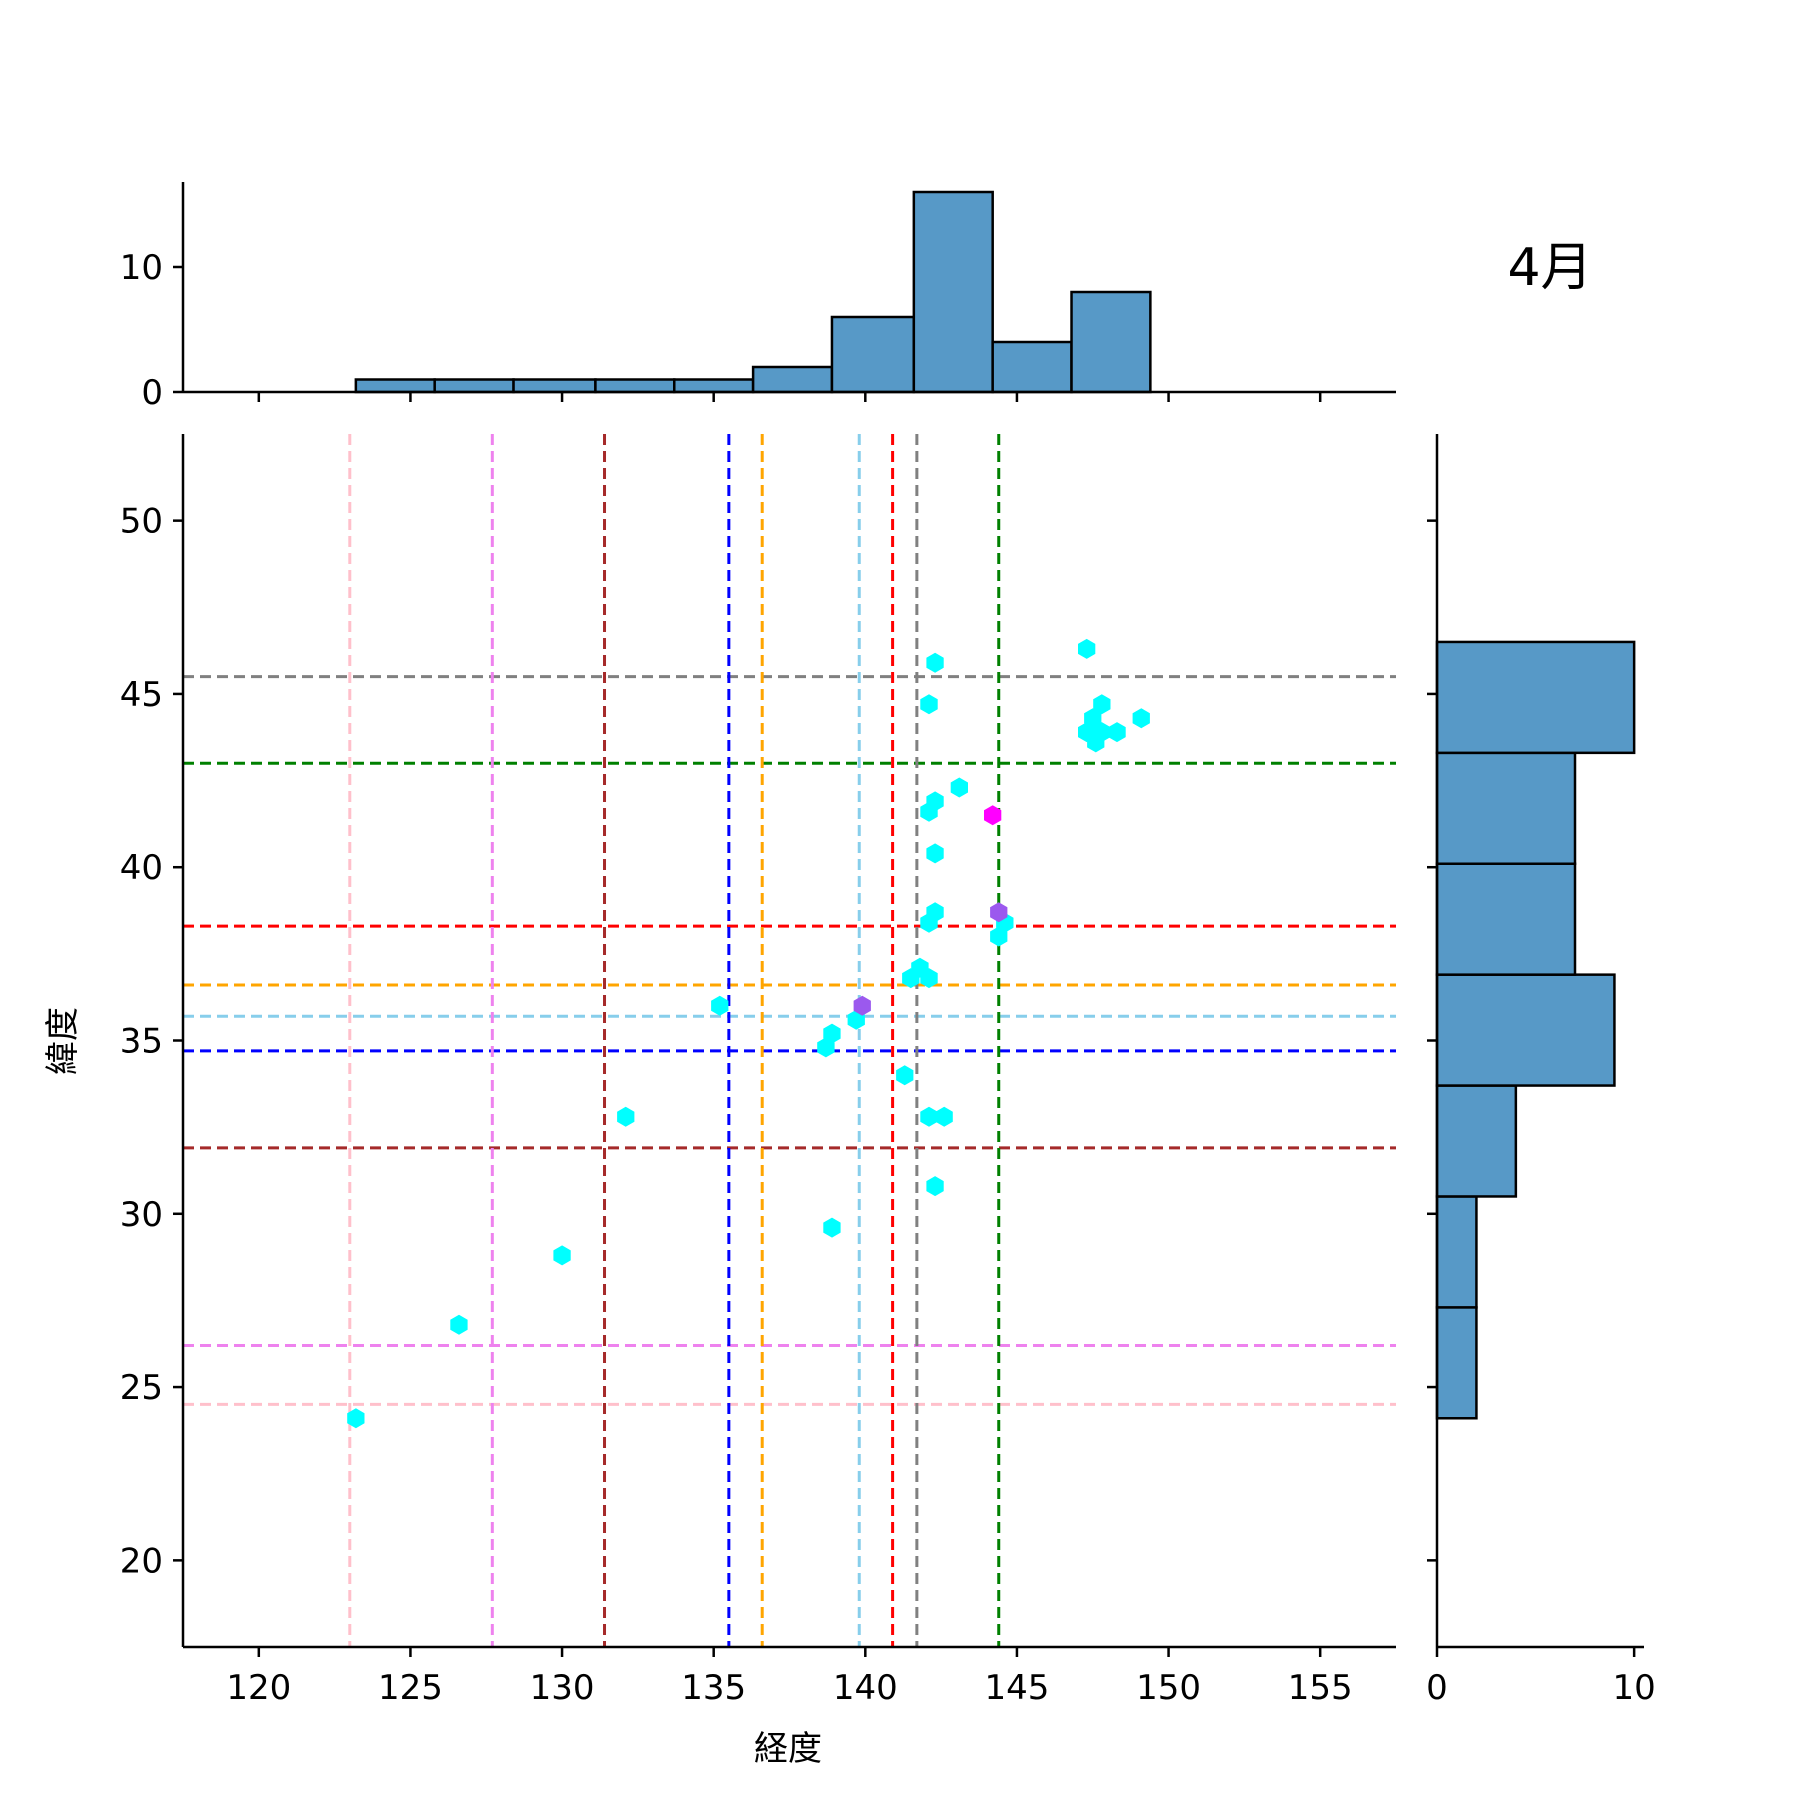 This screenshot has height=1800, width=1800. Describe the element at coordinates (1320, 1688) in the screenshot. I see `x-tick-label: 155` at that location.